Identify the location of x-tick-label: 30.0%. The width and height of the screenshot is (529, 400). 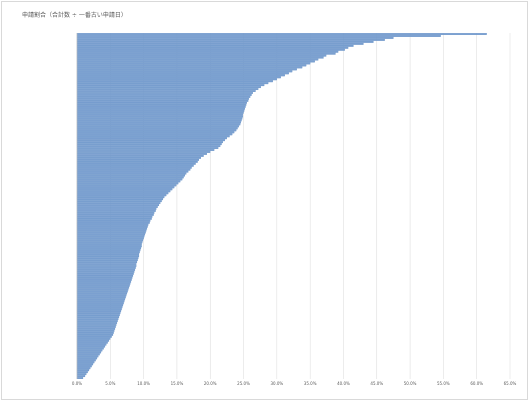
(276, 383).